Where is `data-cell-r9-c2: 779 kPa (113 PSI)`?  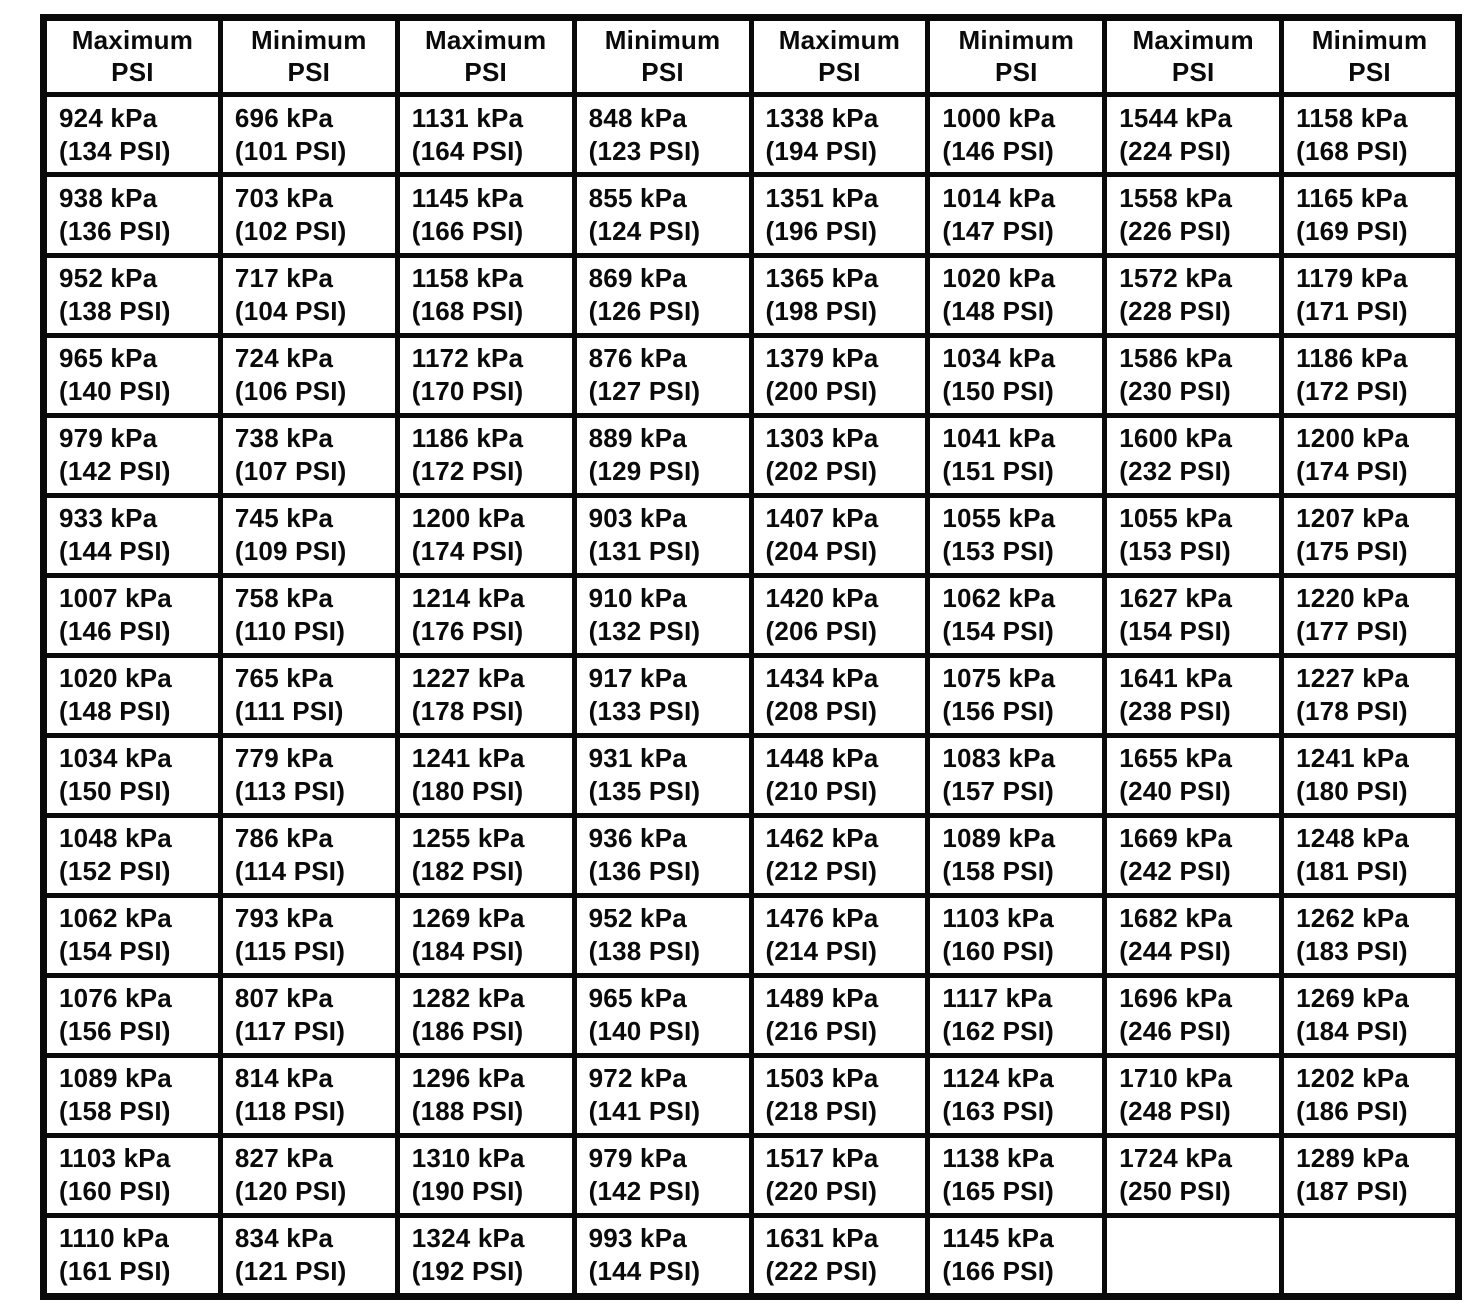
data-cell-r9-c2: 779 kPa (113 PSI) is located at coordinates (308, 775).